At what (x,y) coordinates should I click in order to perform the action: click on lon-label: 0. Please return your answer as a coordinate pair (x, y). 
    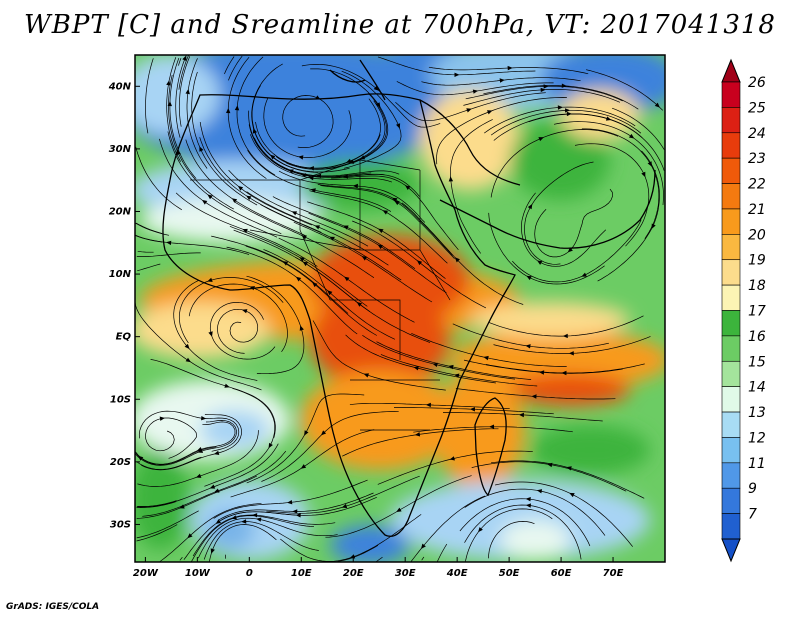
    Looking at the image, I should click on (249, 573).